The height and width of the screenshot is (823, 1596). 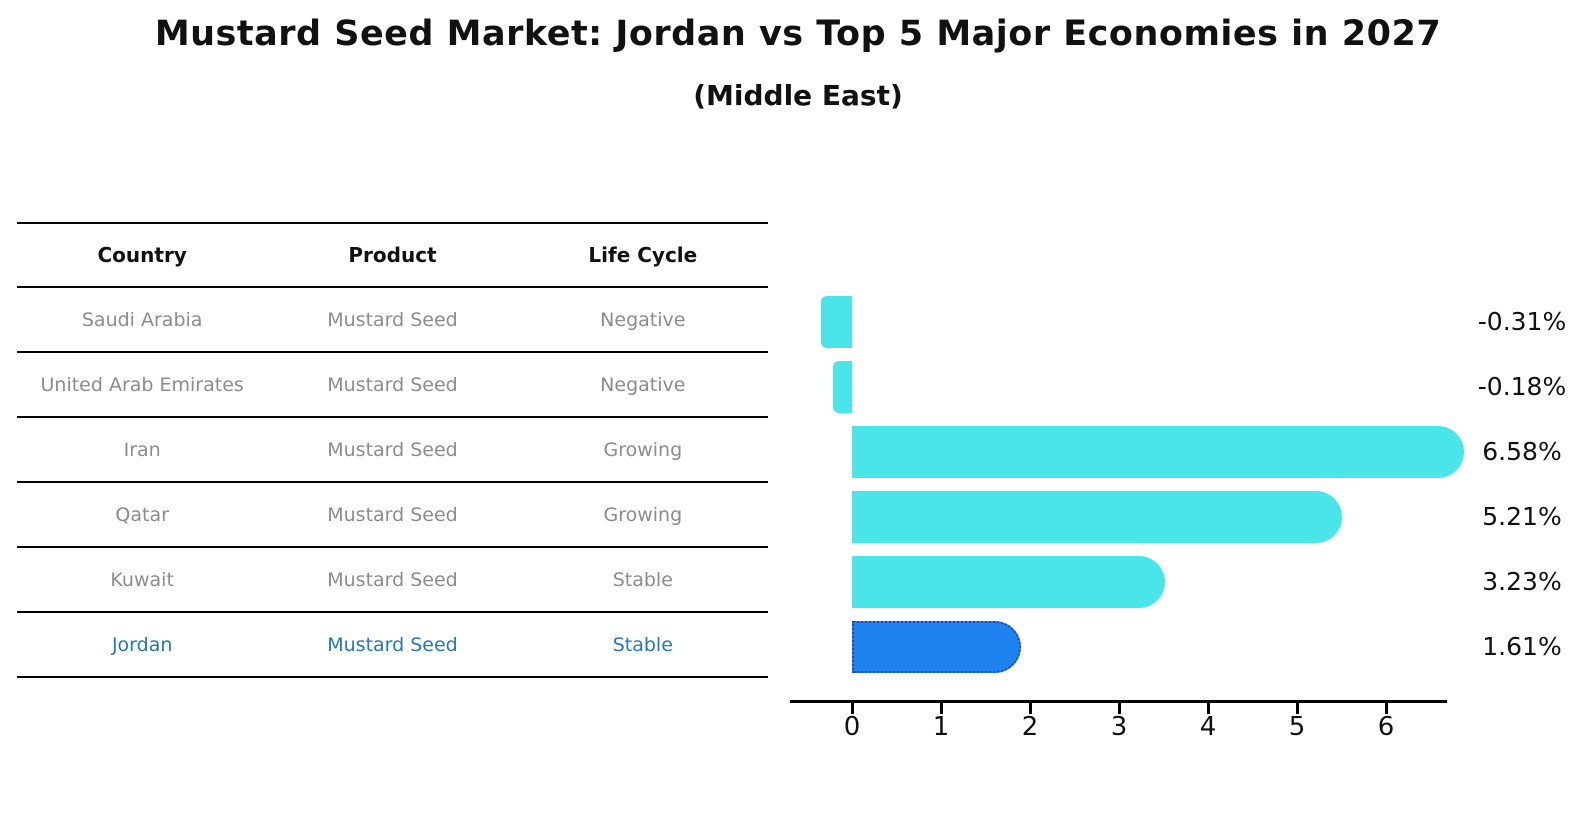 What do you see at coordinates (1118, 701) in the screenshot?
I see `x-axis-line` at bounding box center [1118, 701].